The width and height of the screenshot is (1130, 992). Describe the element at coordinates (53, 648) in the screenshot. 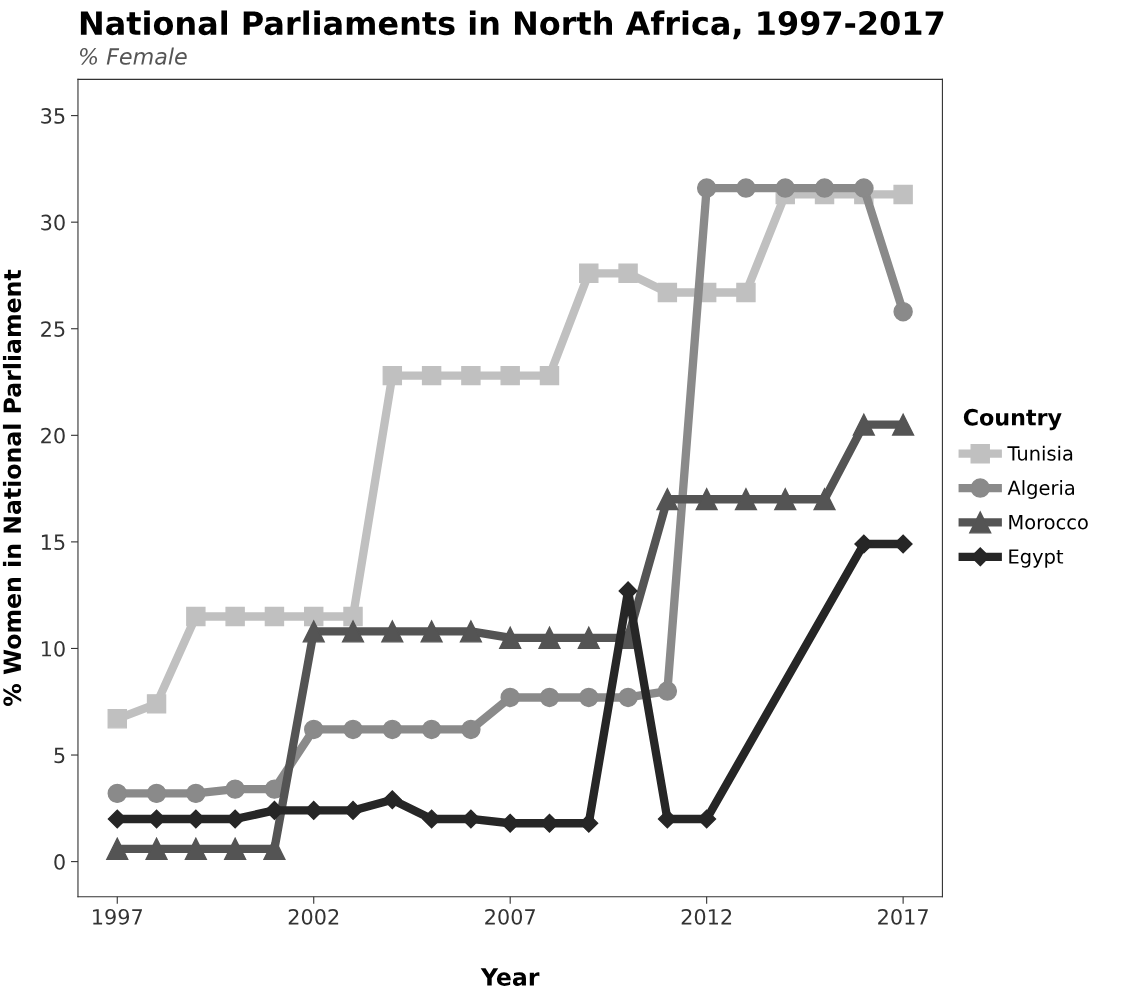

I see `y-tick-label: 10` at that location.